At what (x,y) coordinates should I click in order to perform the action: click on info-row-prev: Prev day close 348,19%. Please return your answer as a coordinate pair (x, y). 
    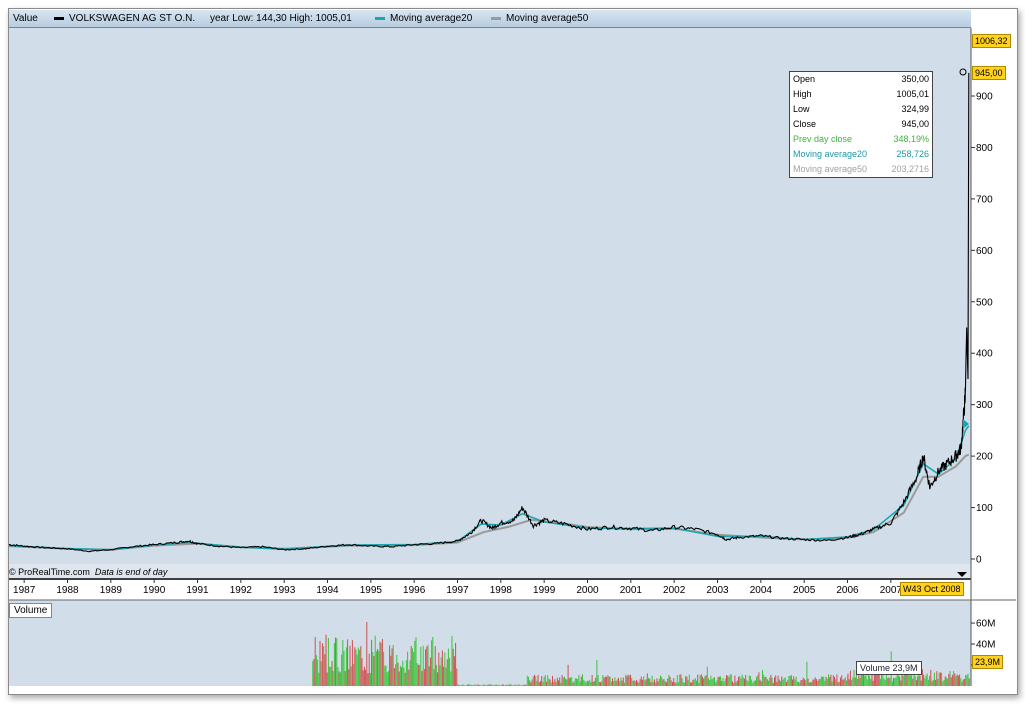
    Looking at the image, I should click on (861, 139).